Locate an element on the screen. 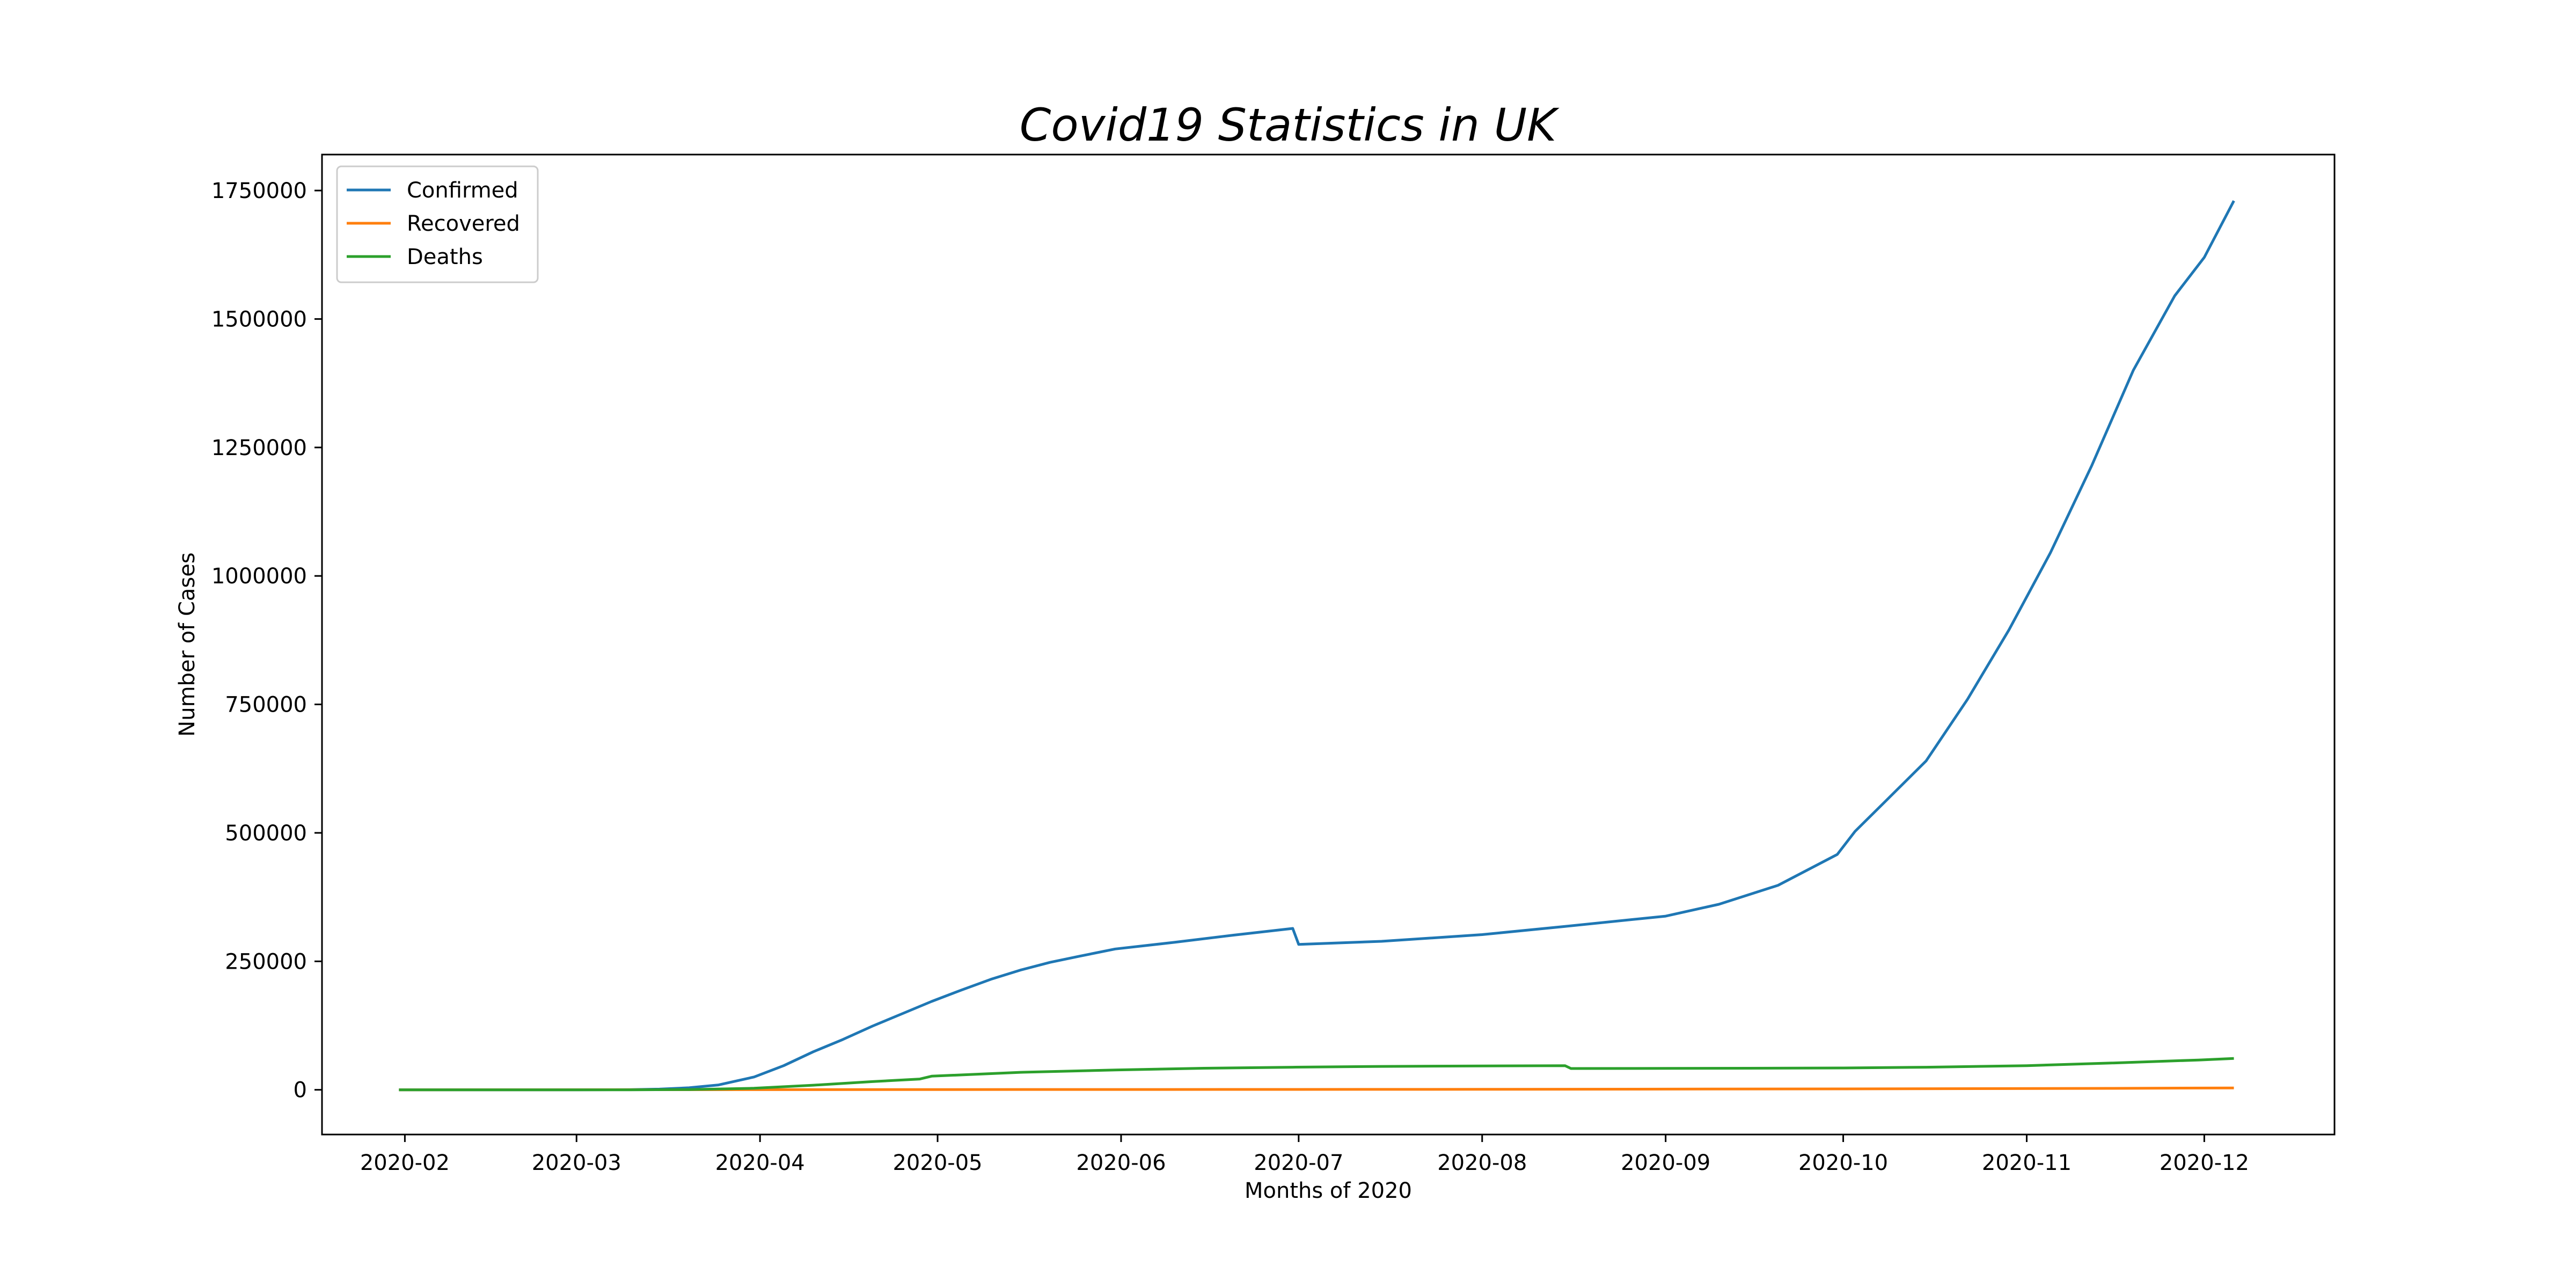 The width and height of the screenshot is (2576, 1288). x-tick-label: 2020-08 is located at coordinates (1482, 1163).